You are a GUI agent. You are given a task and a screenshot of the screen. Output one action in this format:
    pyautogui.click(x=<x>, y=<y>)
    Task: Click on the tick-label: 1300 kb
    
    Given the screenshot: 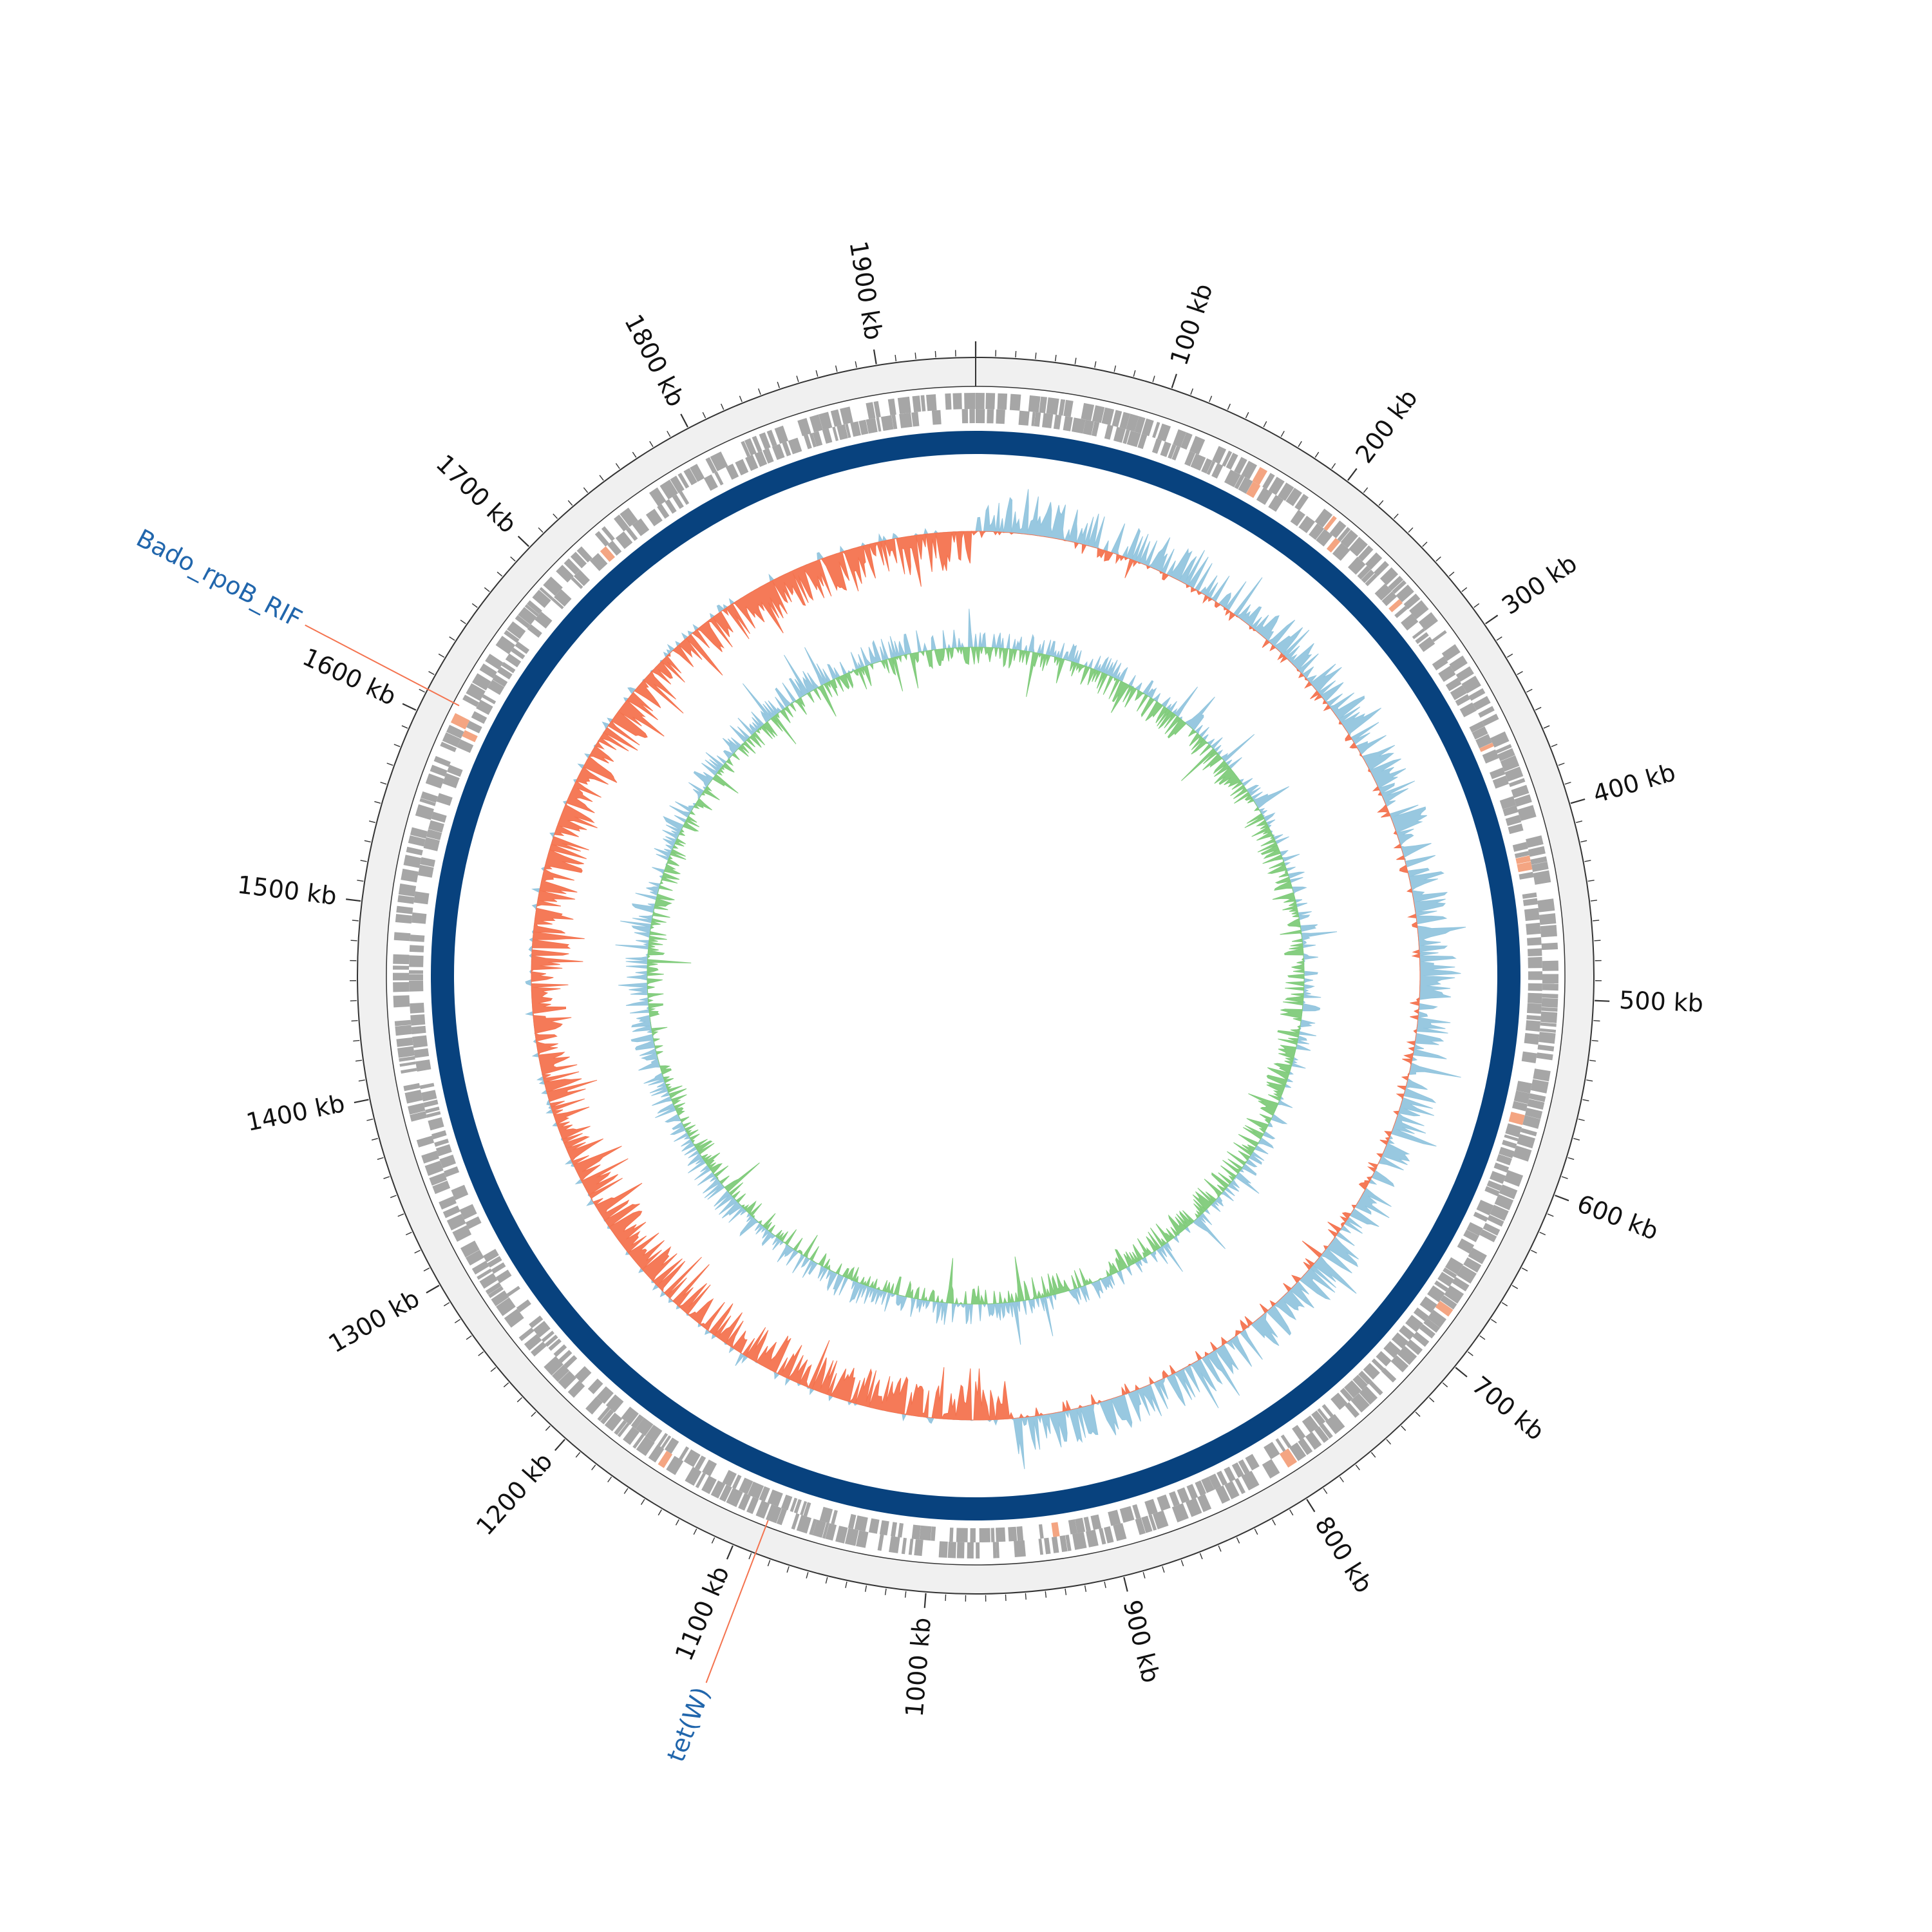 What is the action you would take?
    pyautogui.click(x=374, y=1321)
    